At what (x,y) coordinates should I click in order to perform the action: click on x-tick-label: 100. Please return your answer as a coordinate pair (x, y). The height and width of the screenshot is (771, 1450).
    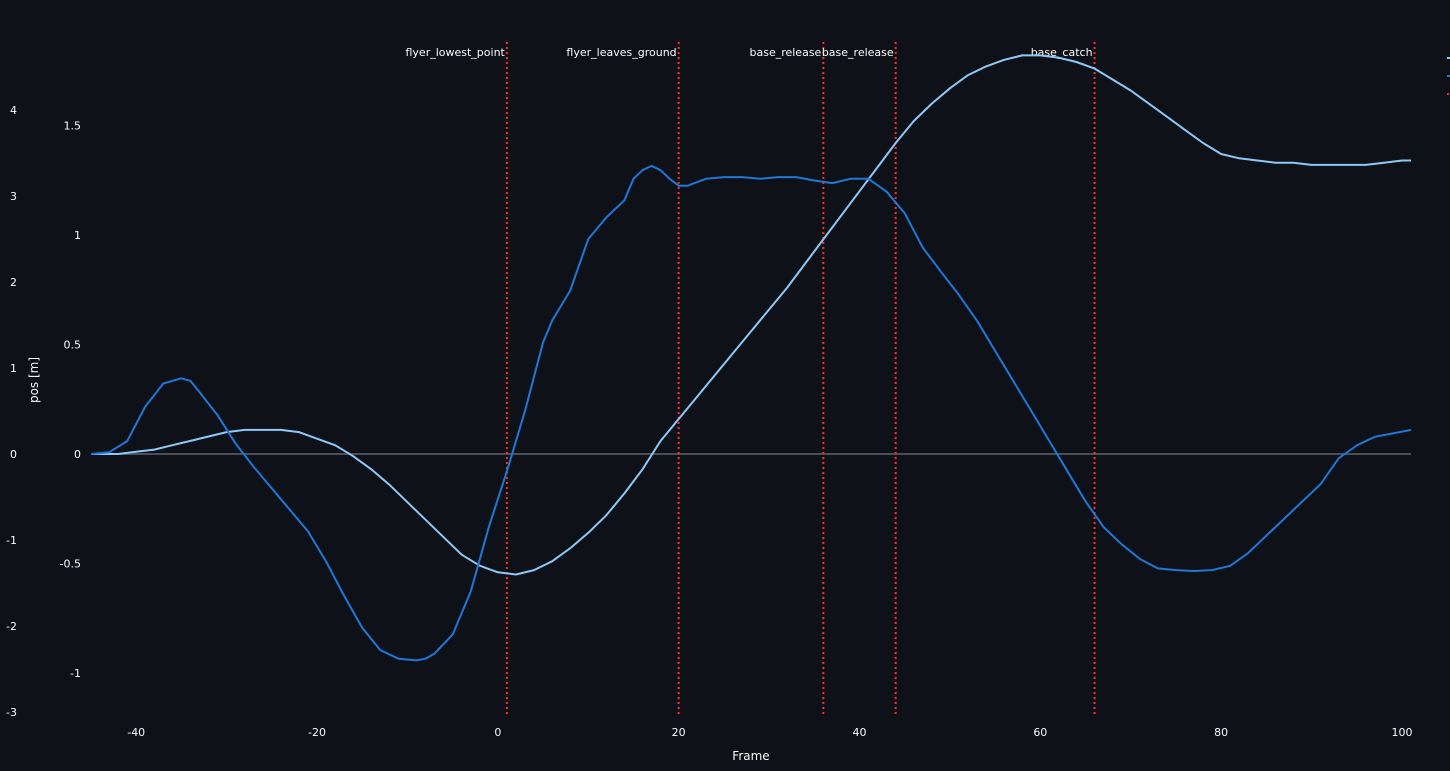
    Looking at the image, I should click on (1401, 732).